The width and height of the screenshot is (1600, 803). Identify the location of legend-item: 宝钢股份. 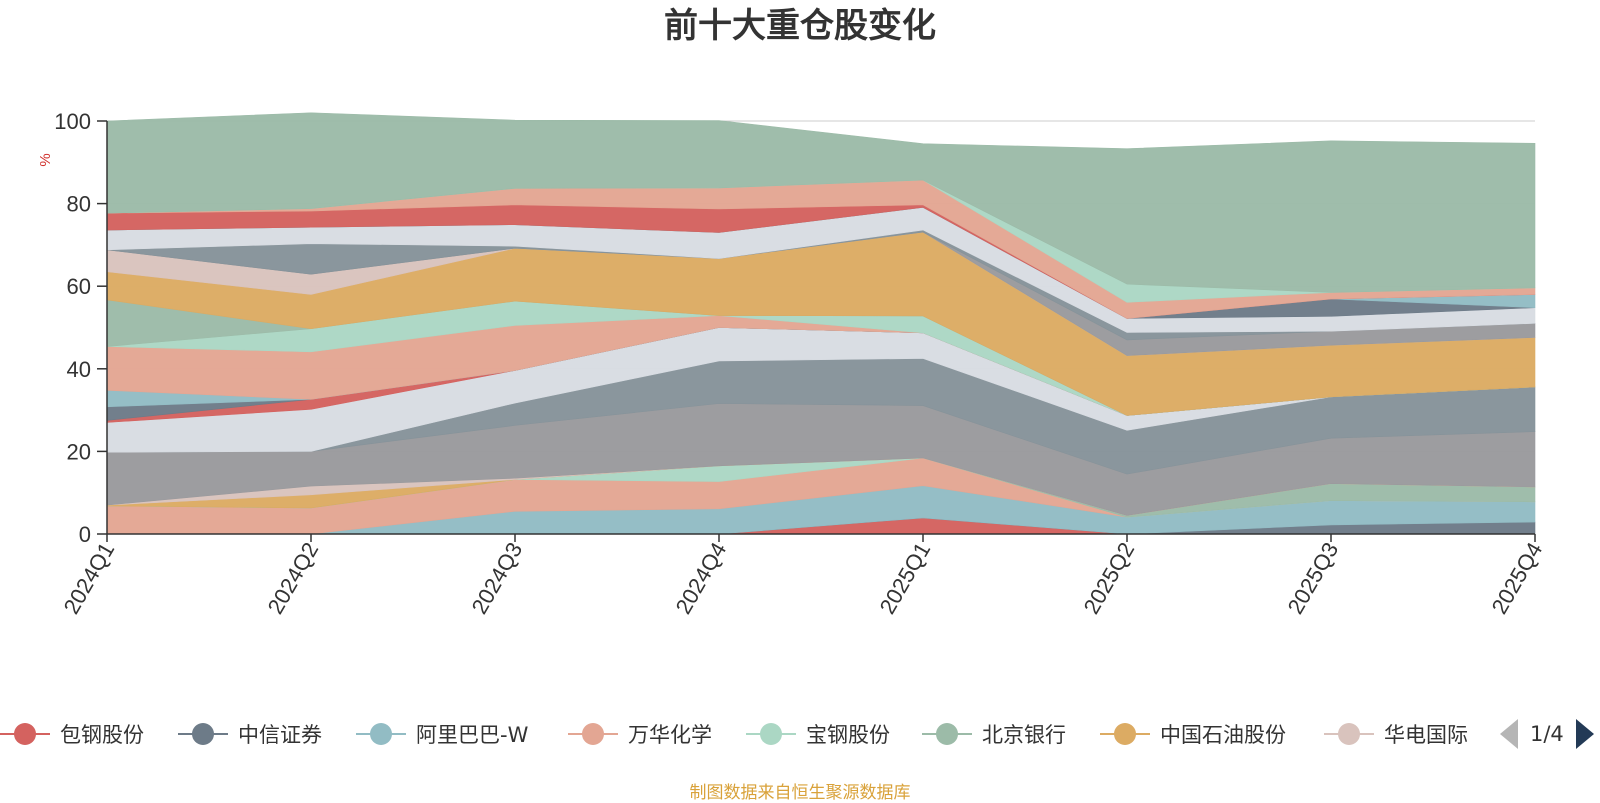
(818, 734).